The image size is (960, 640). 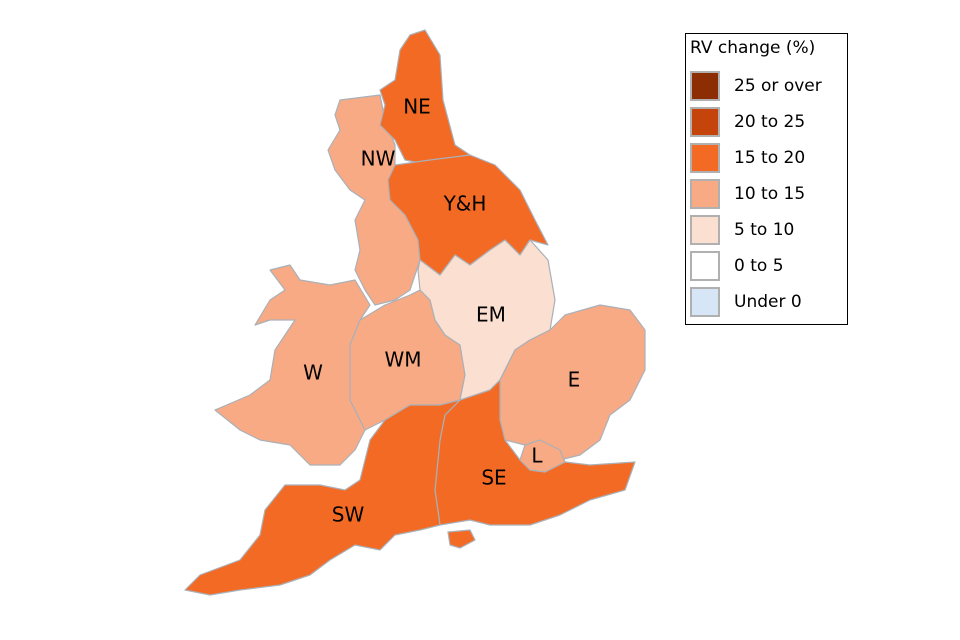 I want to click on legend-item: Under 0, so click(x=746, y=302).